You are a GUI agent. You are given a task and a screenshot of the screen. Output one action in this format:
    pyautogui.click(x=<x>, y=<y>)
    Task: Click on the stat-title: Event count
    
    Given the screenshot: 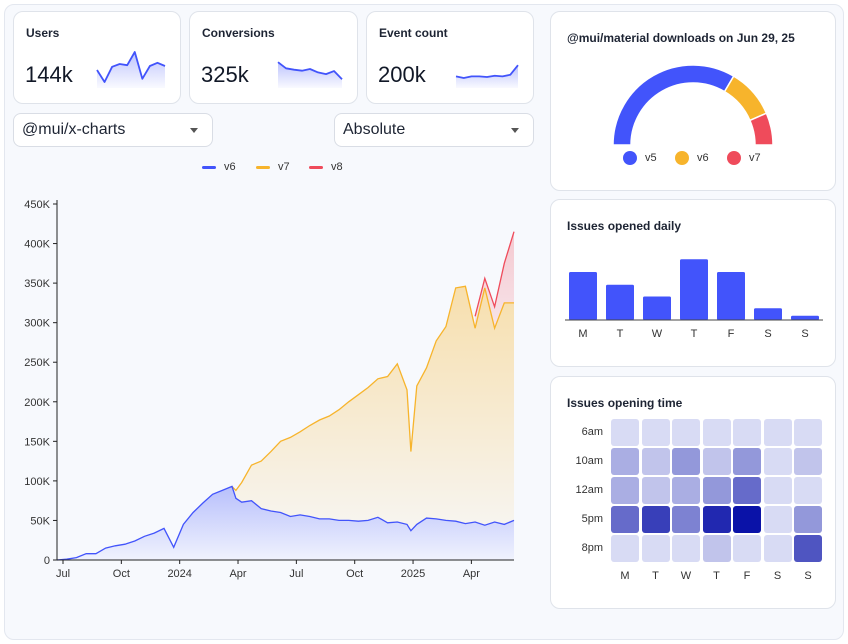 What is the action you would take?
    pyautogui.click(x=413, y=33)
    